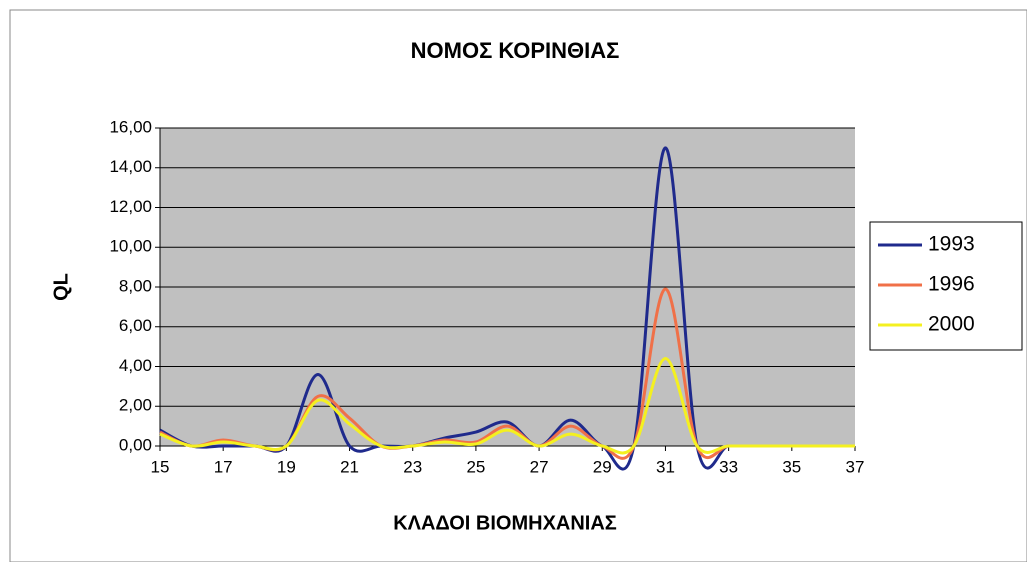 The width and height of the screenshot is (1027, 562). Describe the element at coordinates (135, 444) in the screenshot. I see `y-tick-label: 0,00` at that location.